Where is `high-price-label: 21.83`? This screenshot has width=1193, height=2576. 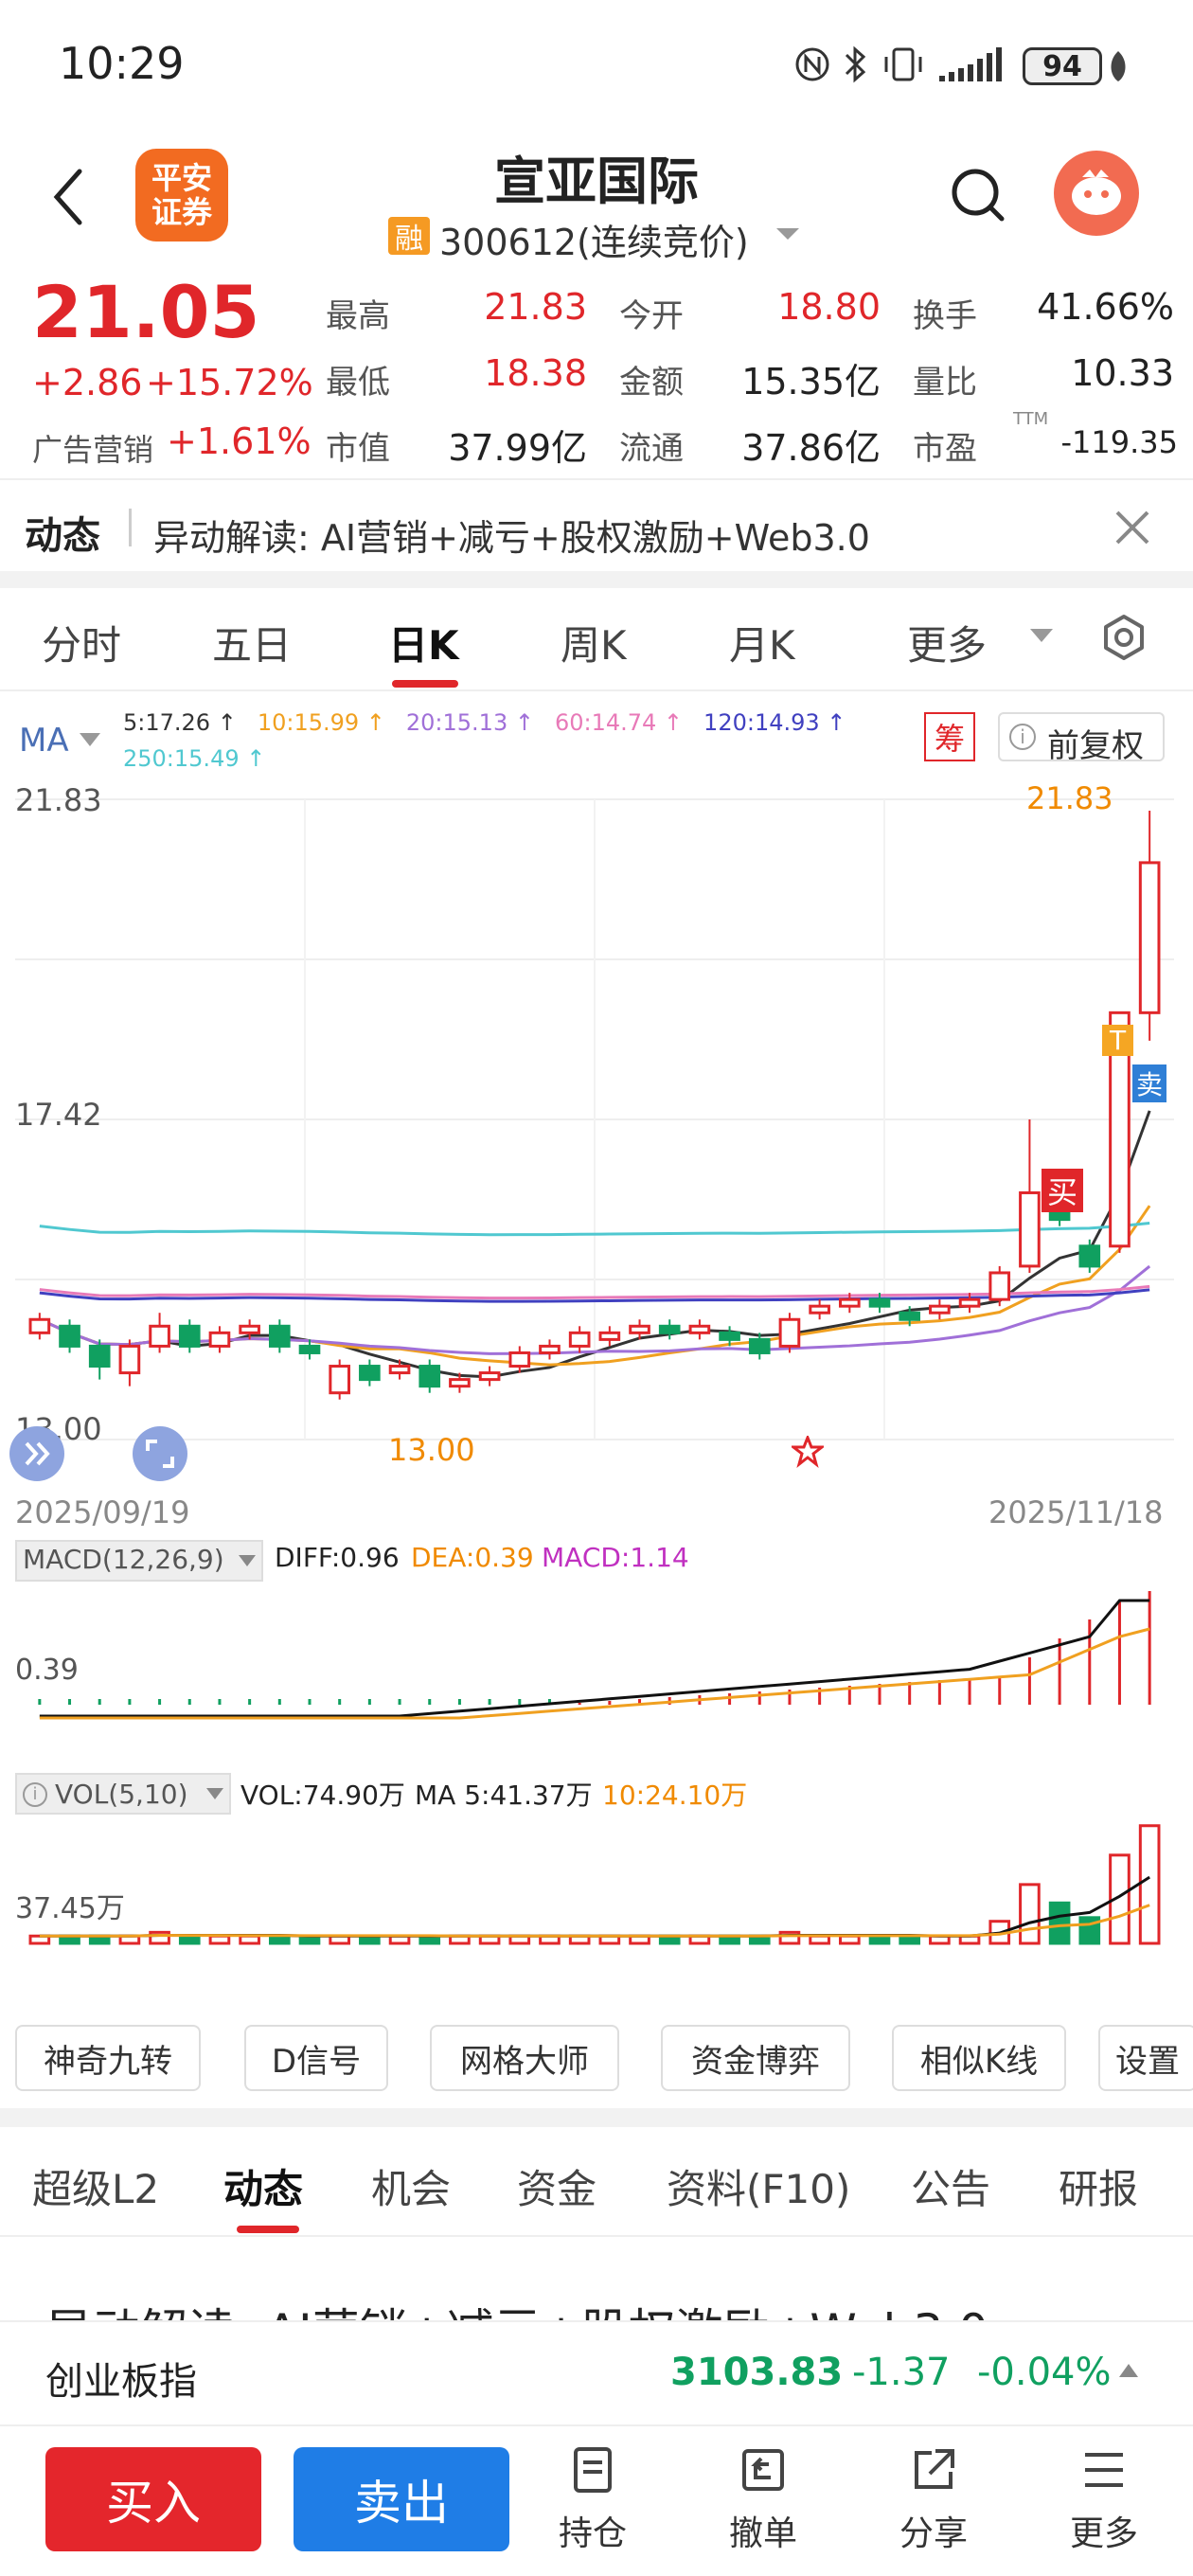 high-price-label: 21.83 is located at coordinates (1069, 798).